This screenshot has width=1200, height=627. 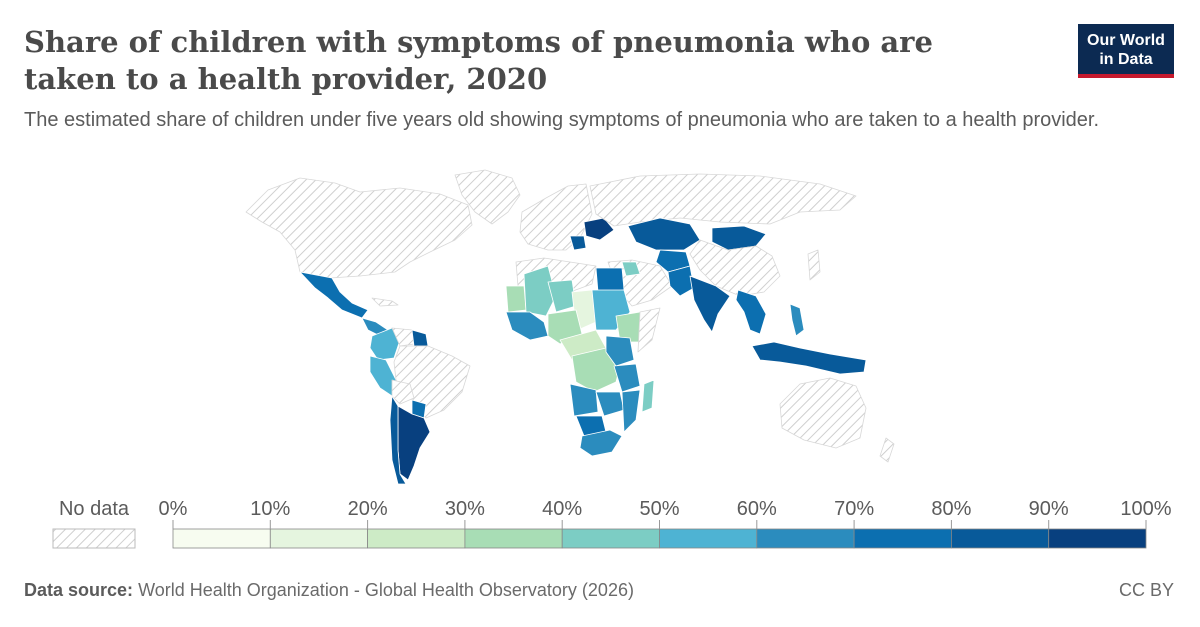 I want to click on region-new-zealand, so click(x=887, y=450).